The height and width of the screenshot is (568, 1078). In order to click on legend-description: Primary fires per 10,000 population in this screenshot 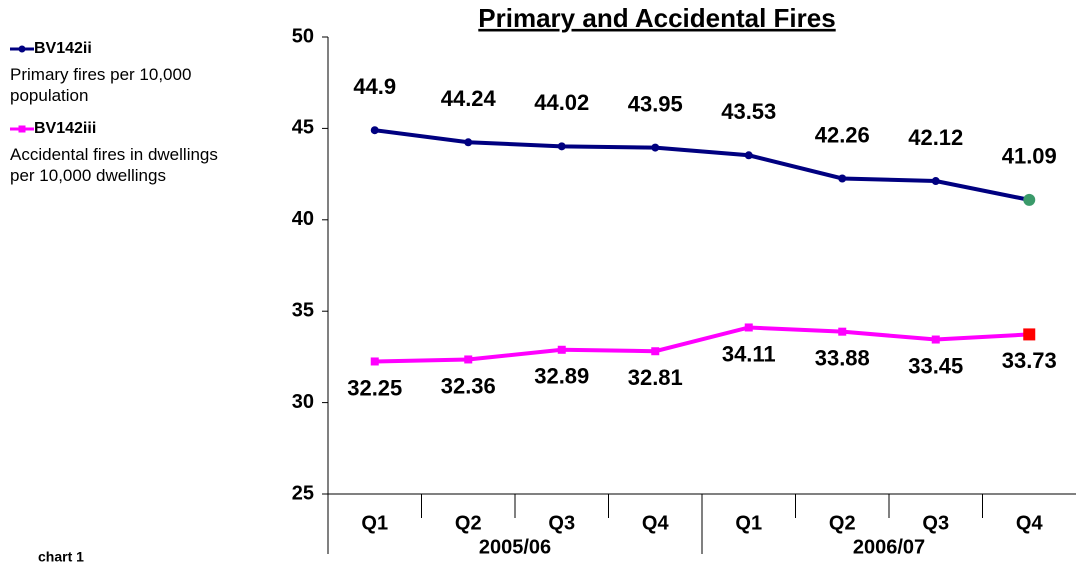, I will do `click(101, 85)`.